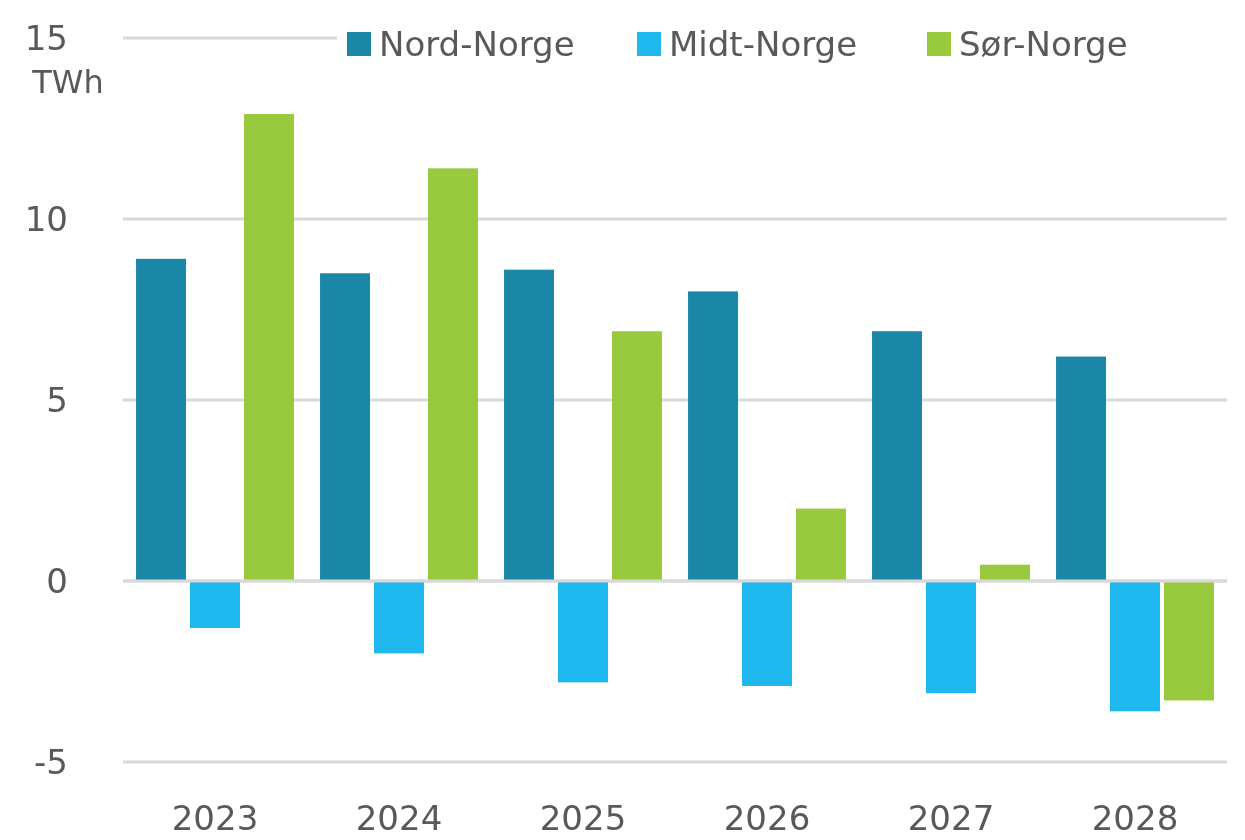  Describe the element at coordinates (951, 818) in the screenshot. I see `x-tick-label: 2027` at that location.